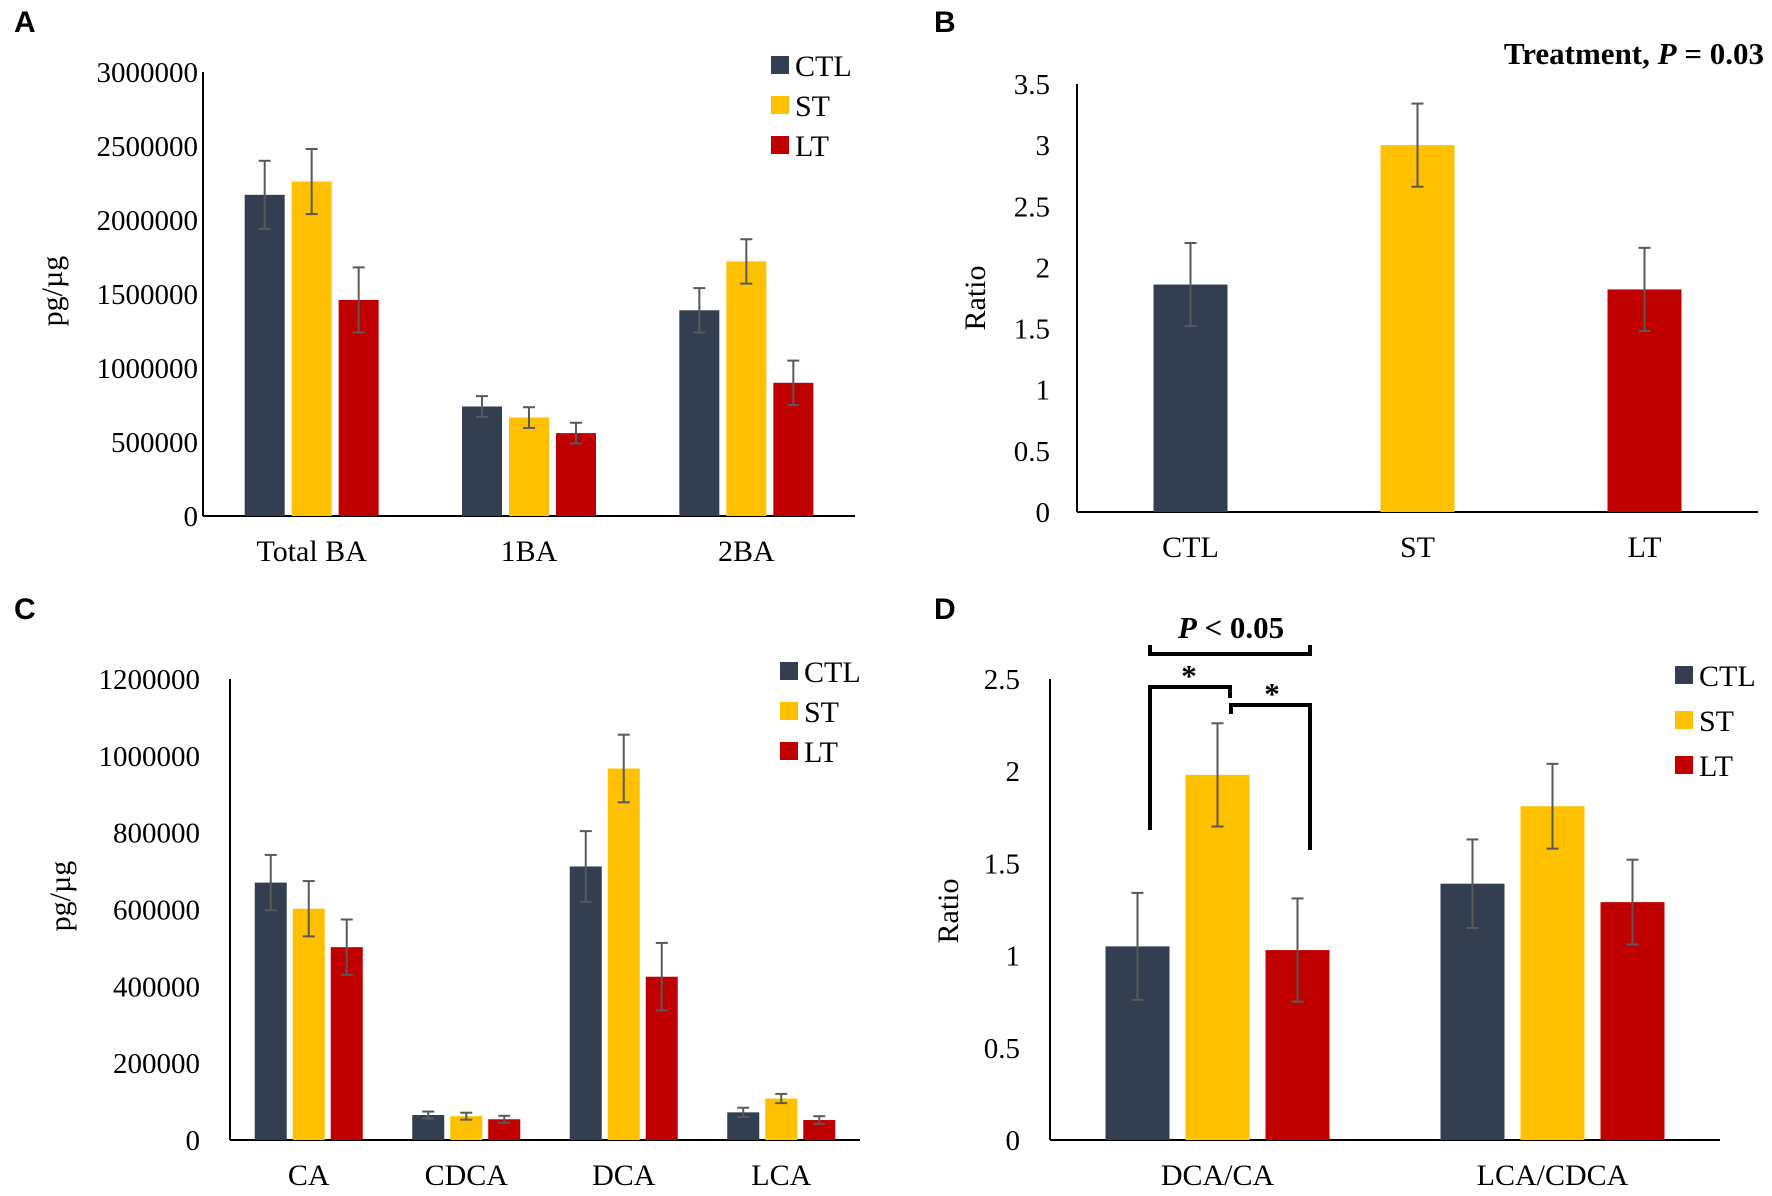 Image resolution: width=1772 pixels, height=1196 pixels. Describe the element at coordinates (1417, 328) in the screenshot. I see `panel-b-bar-st` at that location.